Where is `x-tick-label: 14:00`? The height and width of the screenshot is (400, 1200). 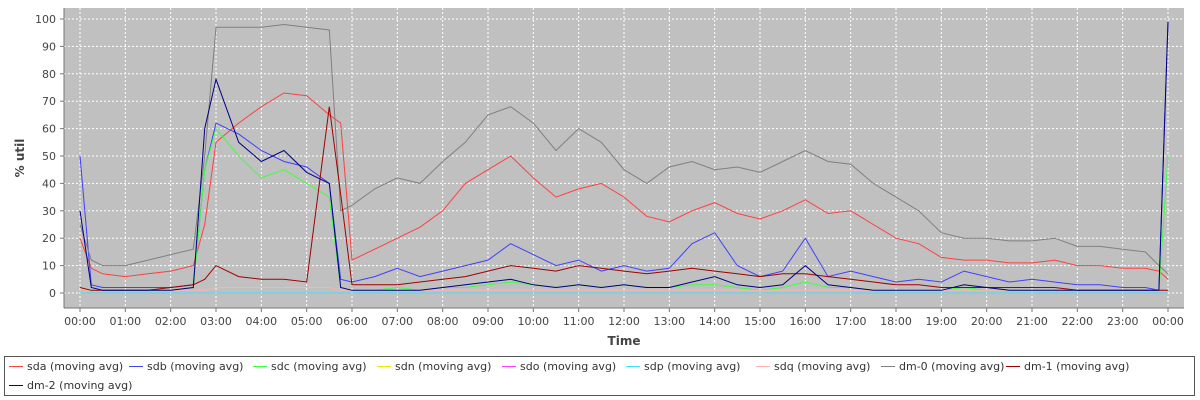
x-tick-label: 14:00 is located at coordinates (715, 321).